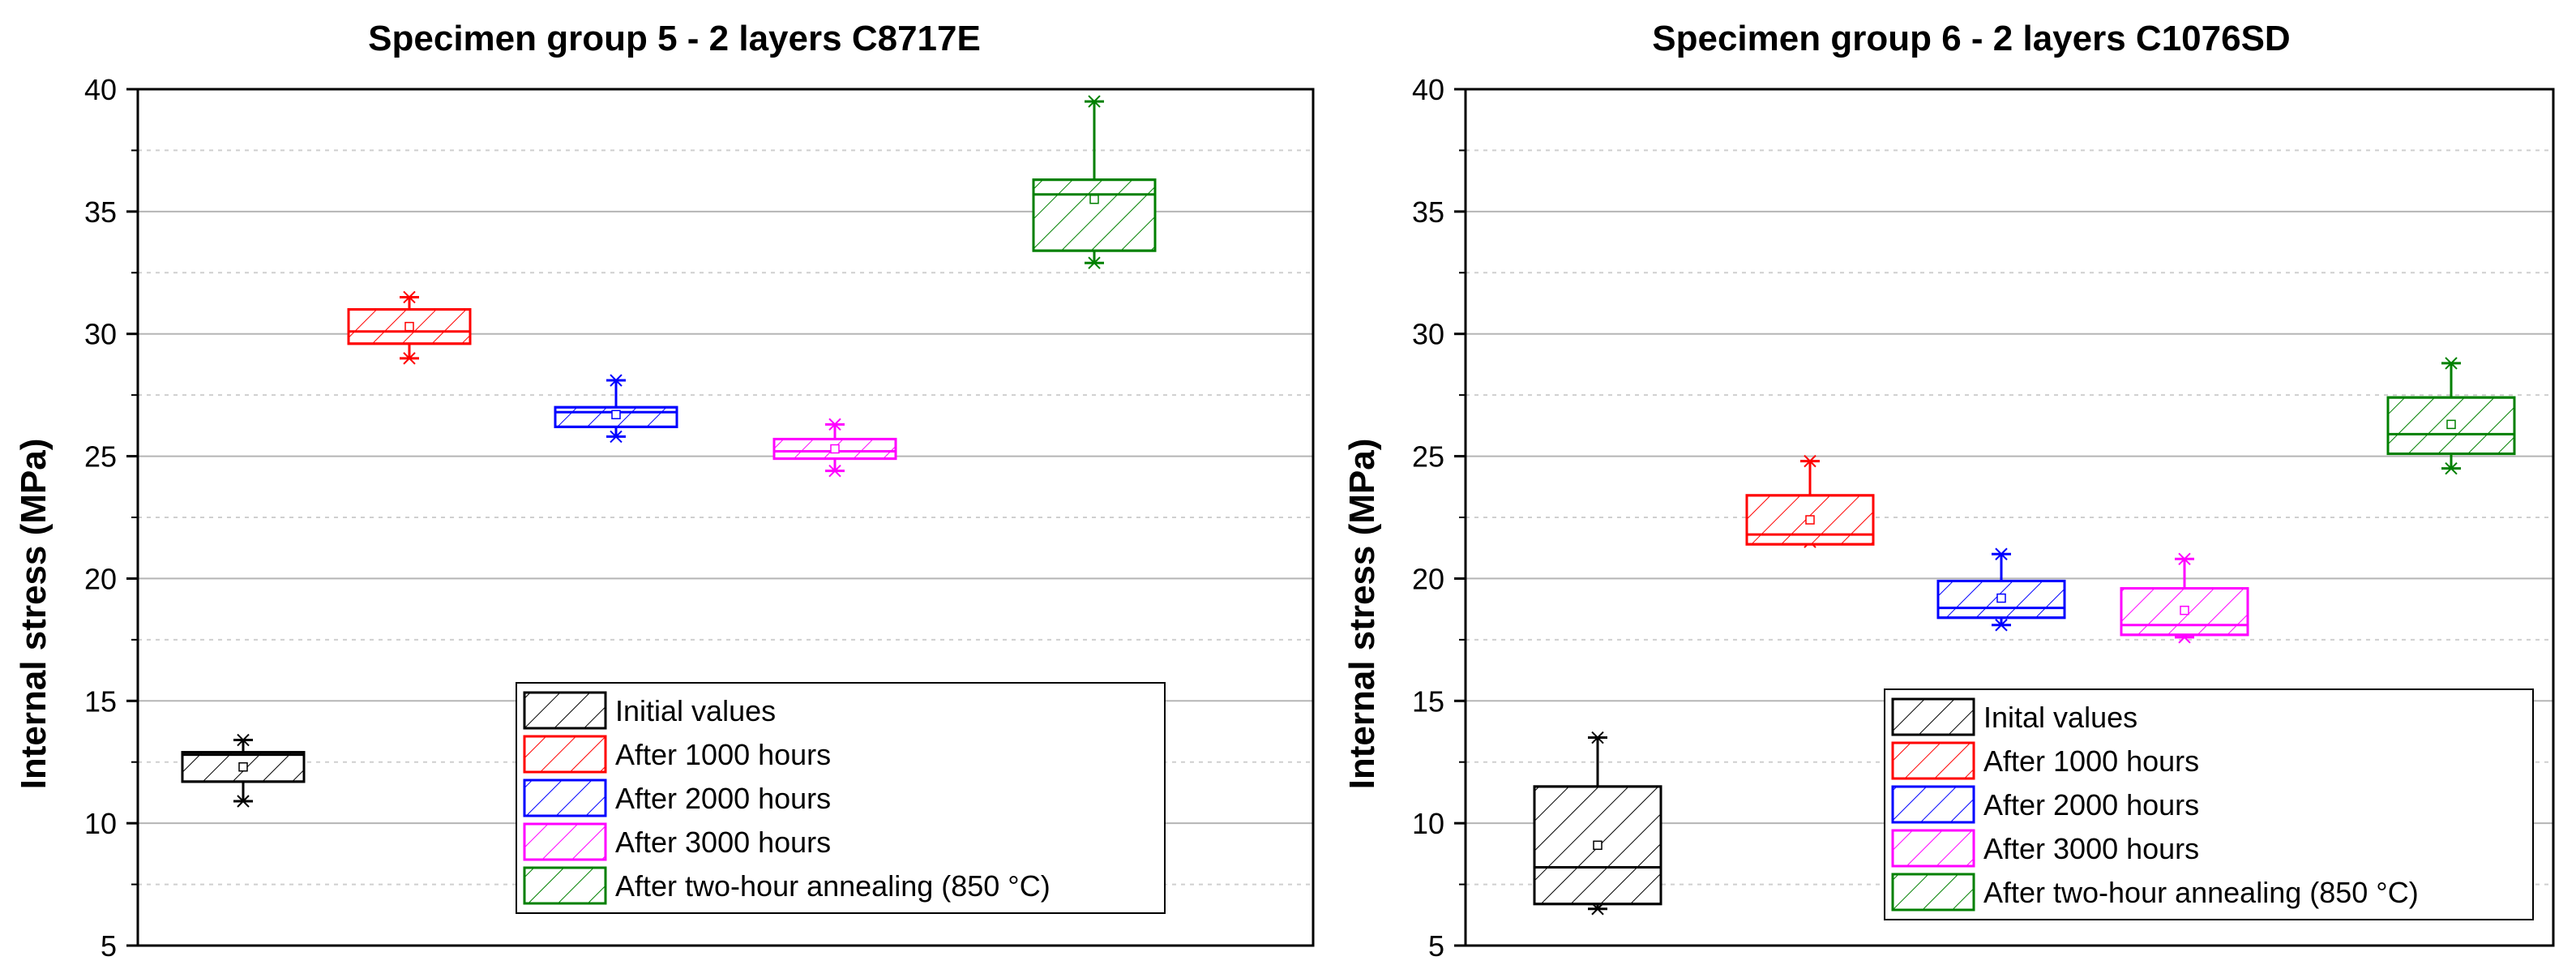 This screenshot has width=2576, height=978. I want to click on legend-label: Inital values, so click(2060, 717).